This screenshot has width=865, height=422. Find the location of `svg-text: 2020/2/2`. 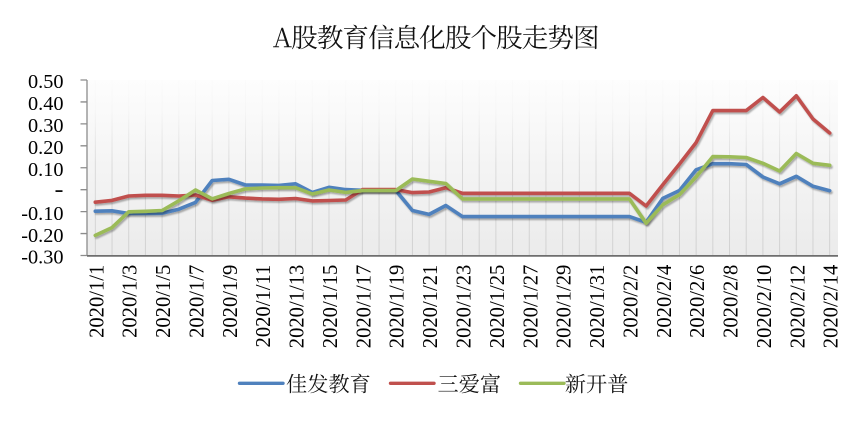

svg-text: 2020/2/2 is located at coordinates (631, 301).